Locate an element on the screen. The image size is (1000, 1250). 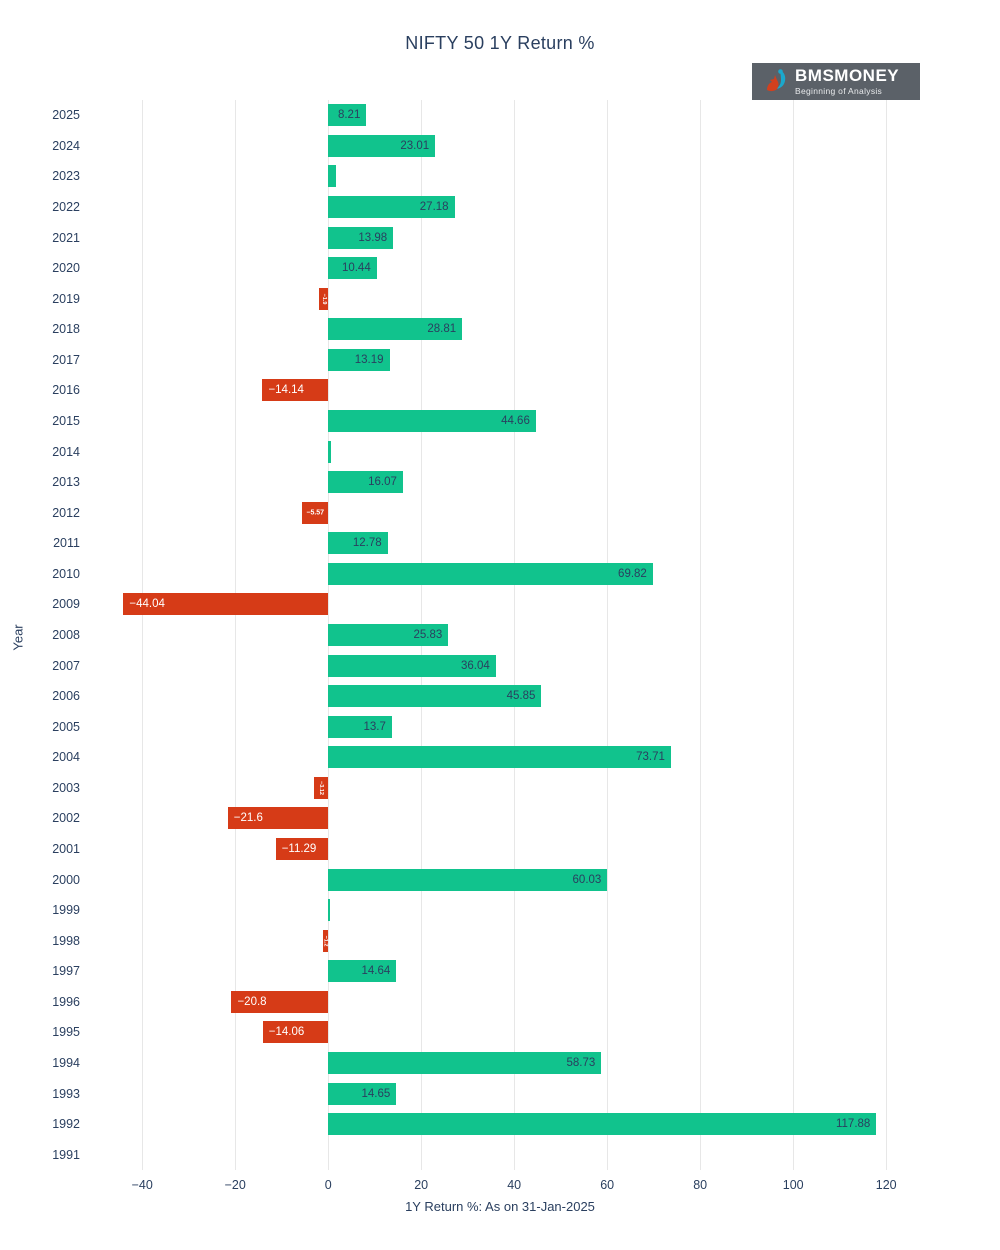
bar-value-label-2010: 69.82 is located at coordinates (632, 573).